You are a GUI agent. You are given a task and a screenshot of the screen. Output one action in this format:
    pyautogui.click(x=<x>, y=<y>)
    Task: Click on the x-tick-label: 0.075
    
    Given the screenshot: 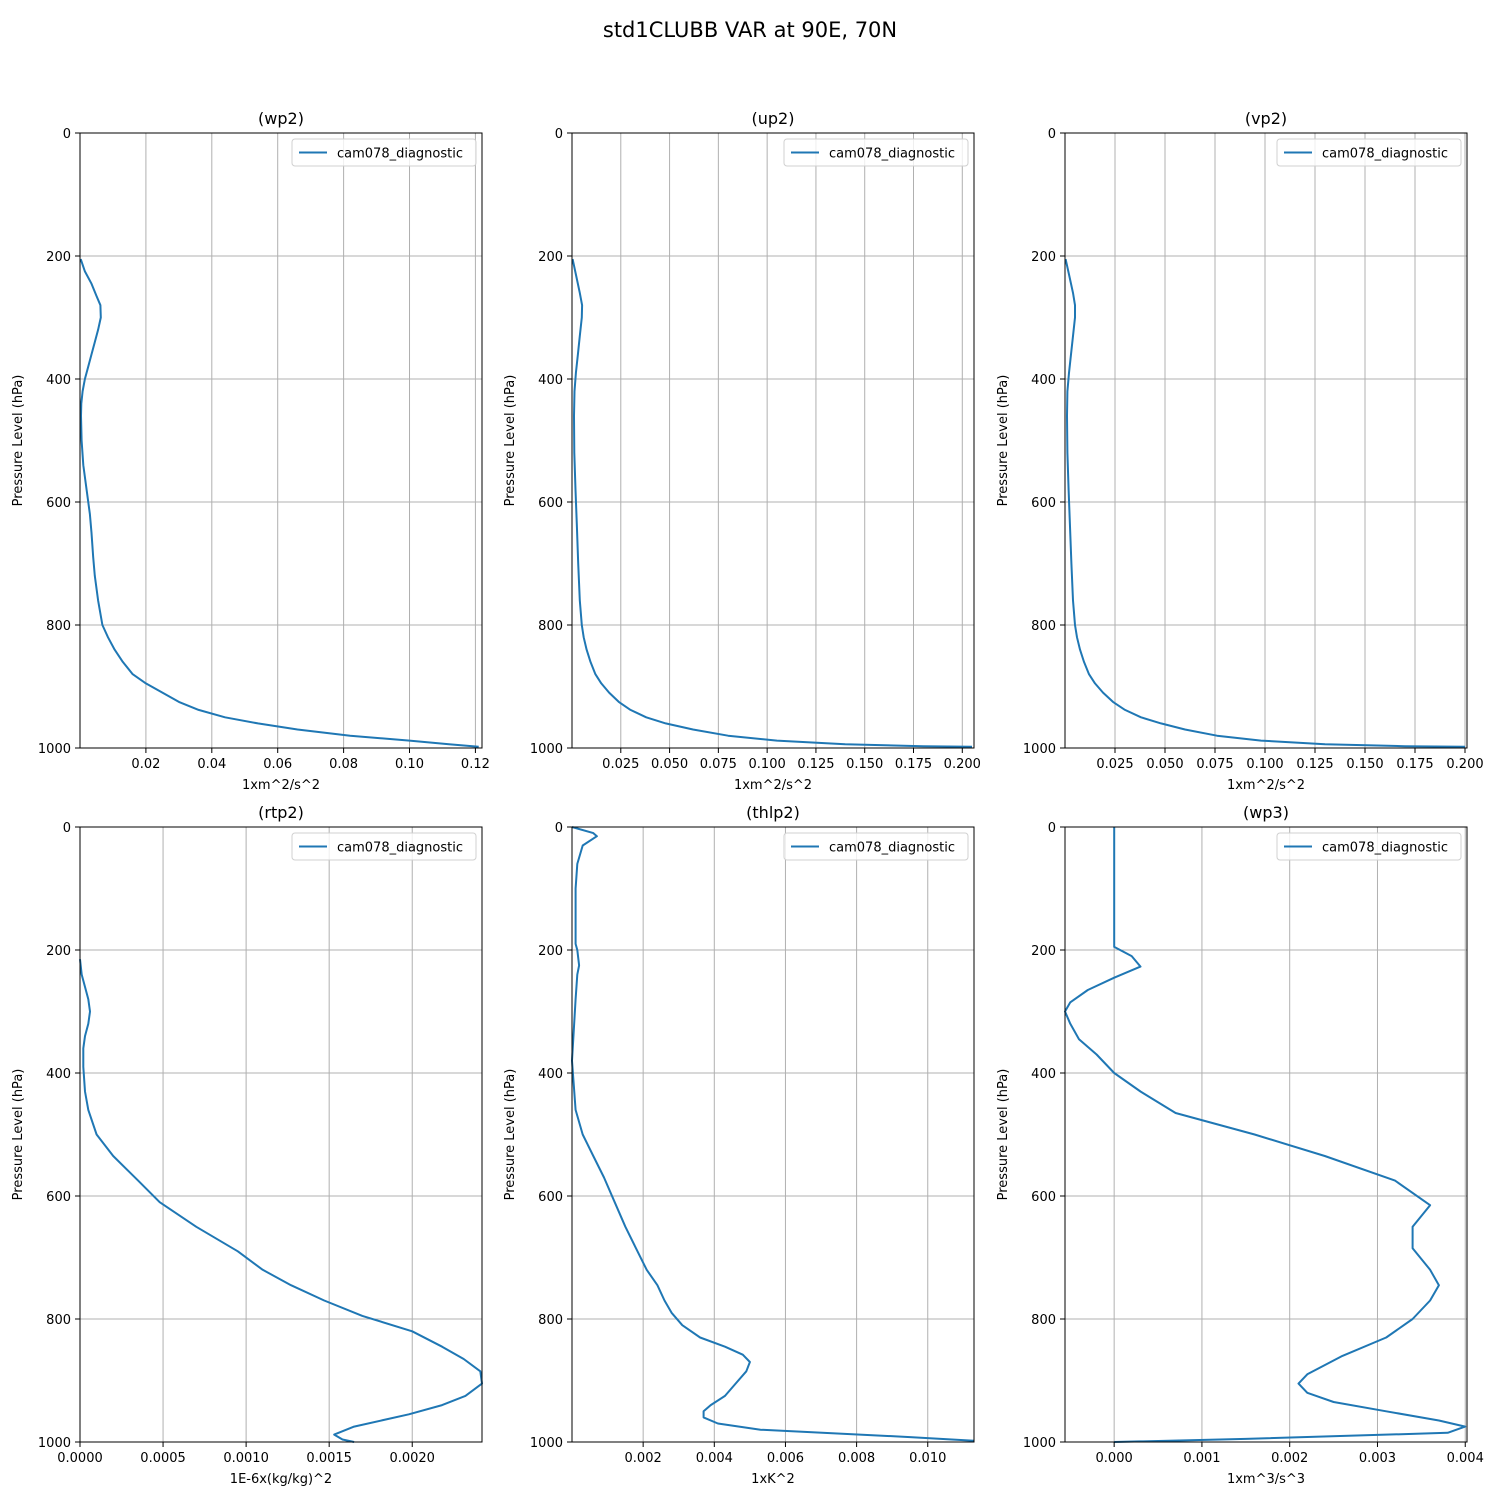 What is the action you would take?
    pyautogui.click(x=718, y=764)
    